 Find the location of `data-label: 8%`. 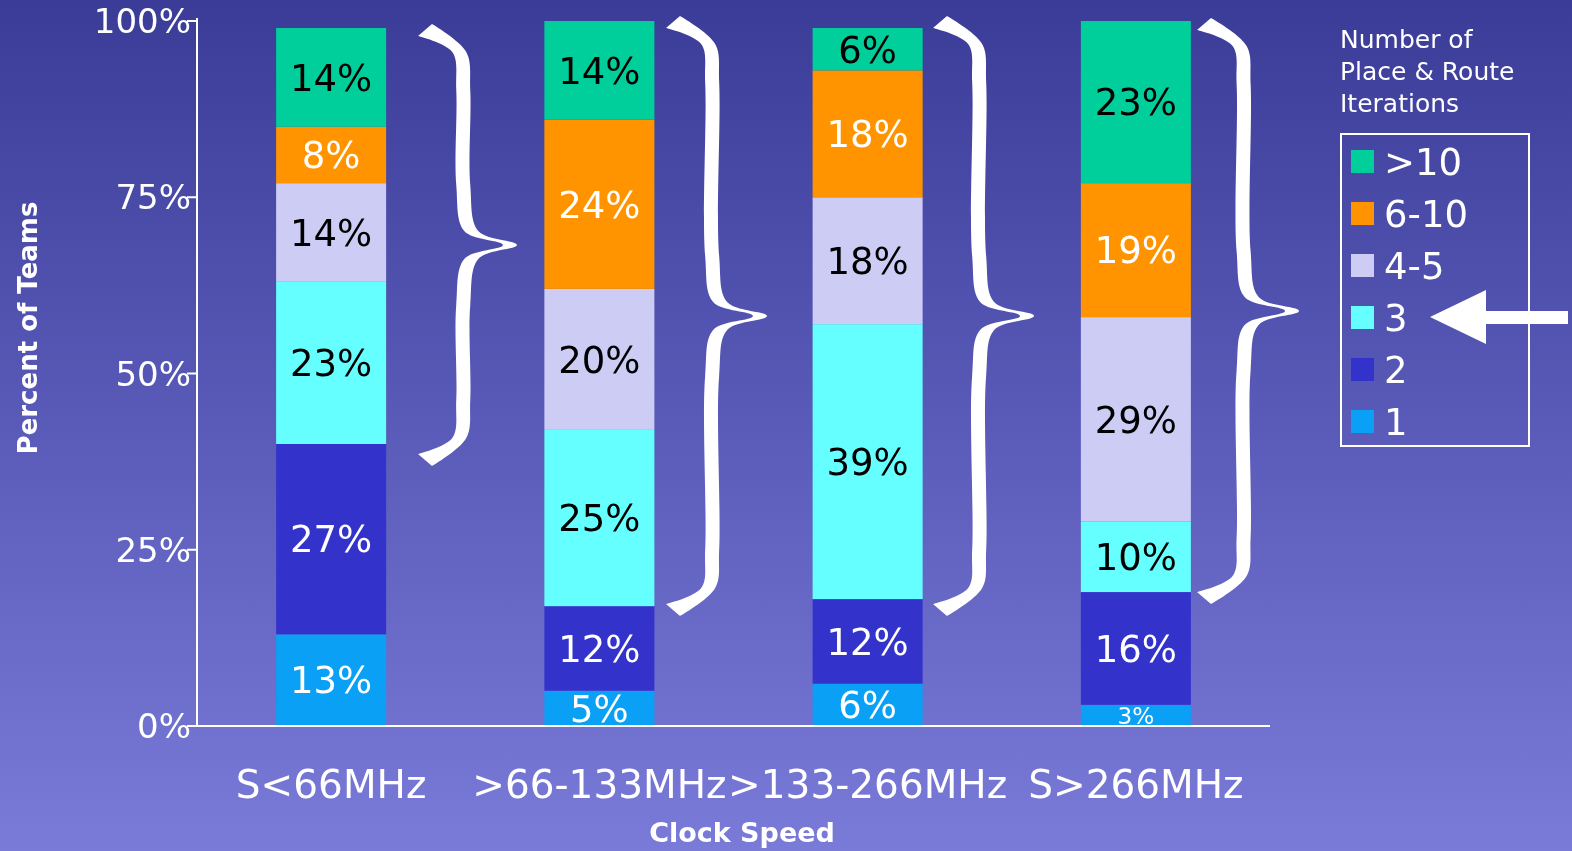

data-label: 8% is located at coordinates (331, 156).